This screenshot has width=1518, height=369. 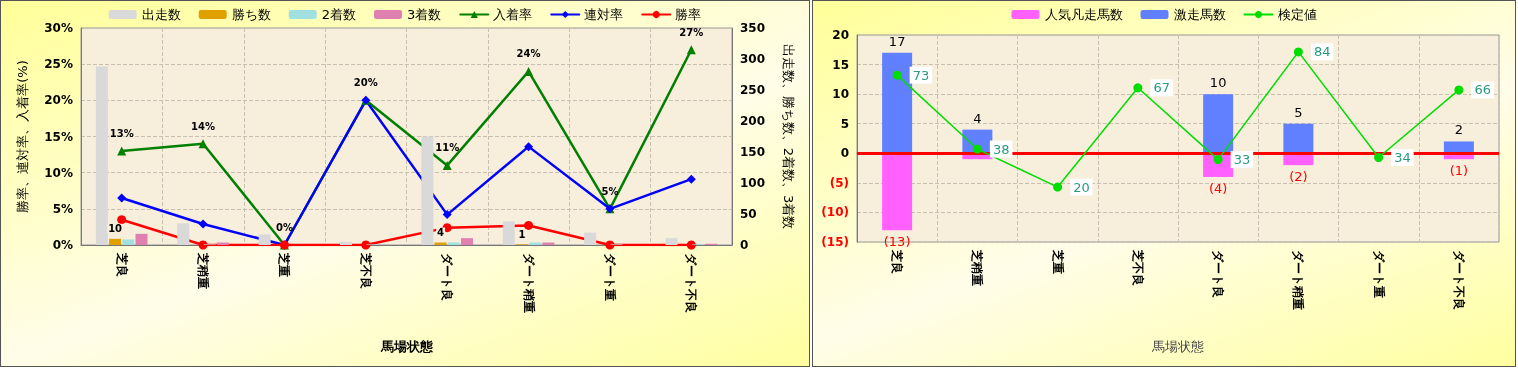 I want to click on legend-label: 入着率, so click(x=513, y=14).